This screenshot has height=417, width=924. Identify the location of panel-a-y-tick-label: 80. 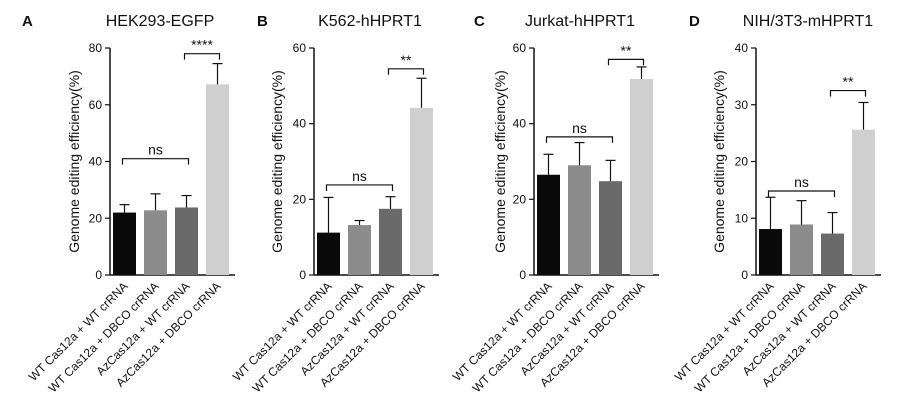
(96, 48).